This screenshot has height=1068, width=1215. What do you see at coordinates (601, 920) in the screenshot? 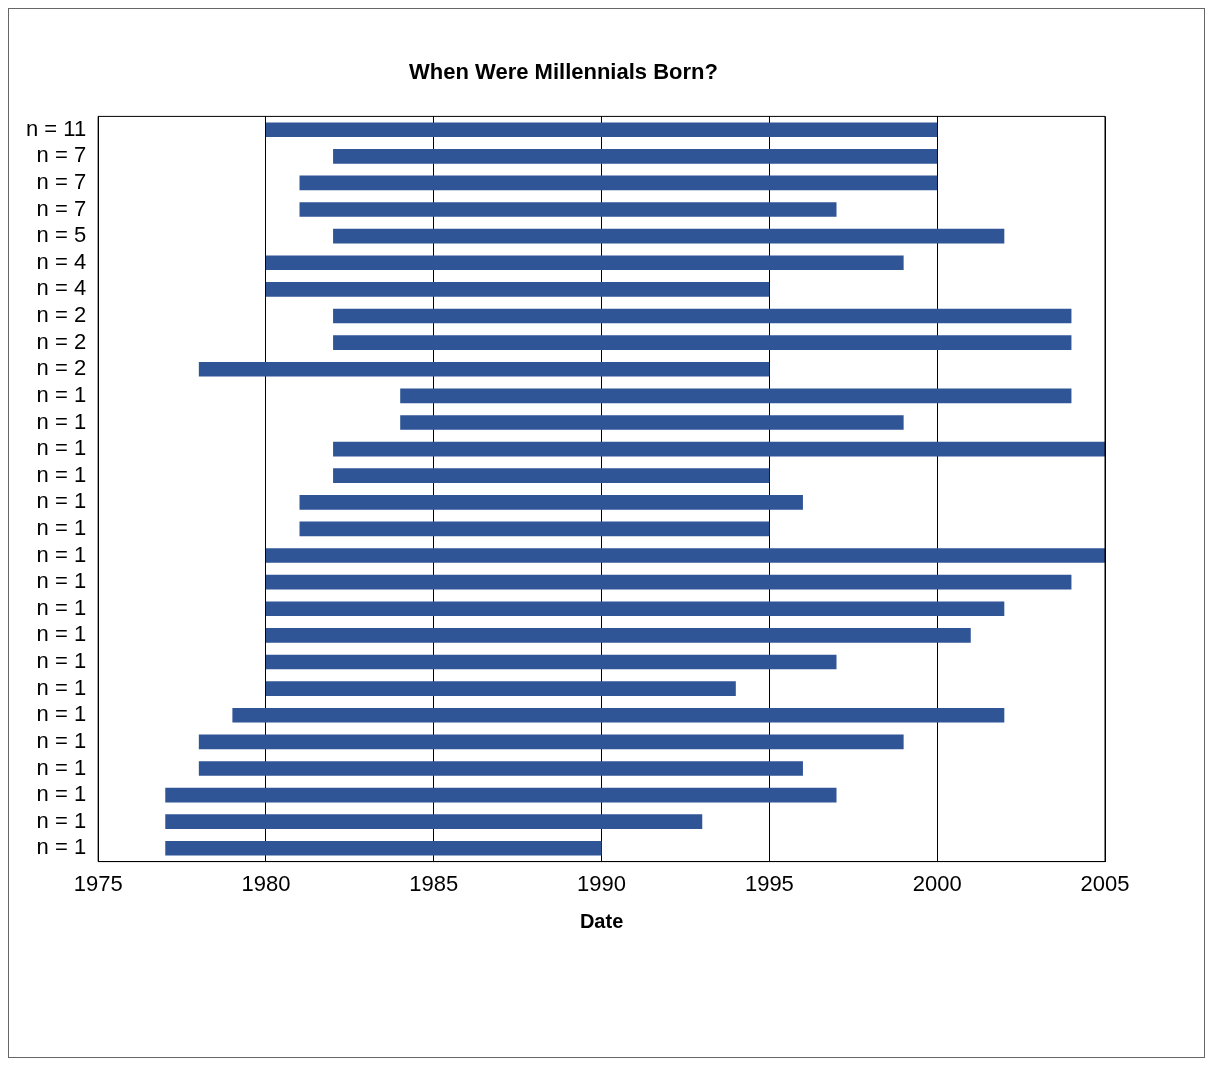
I see `x-axis-title: Date` at bounding box center [601, 920].